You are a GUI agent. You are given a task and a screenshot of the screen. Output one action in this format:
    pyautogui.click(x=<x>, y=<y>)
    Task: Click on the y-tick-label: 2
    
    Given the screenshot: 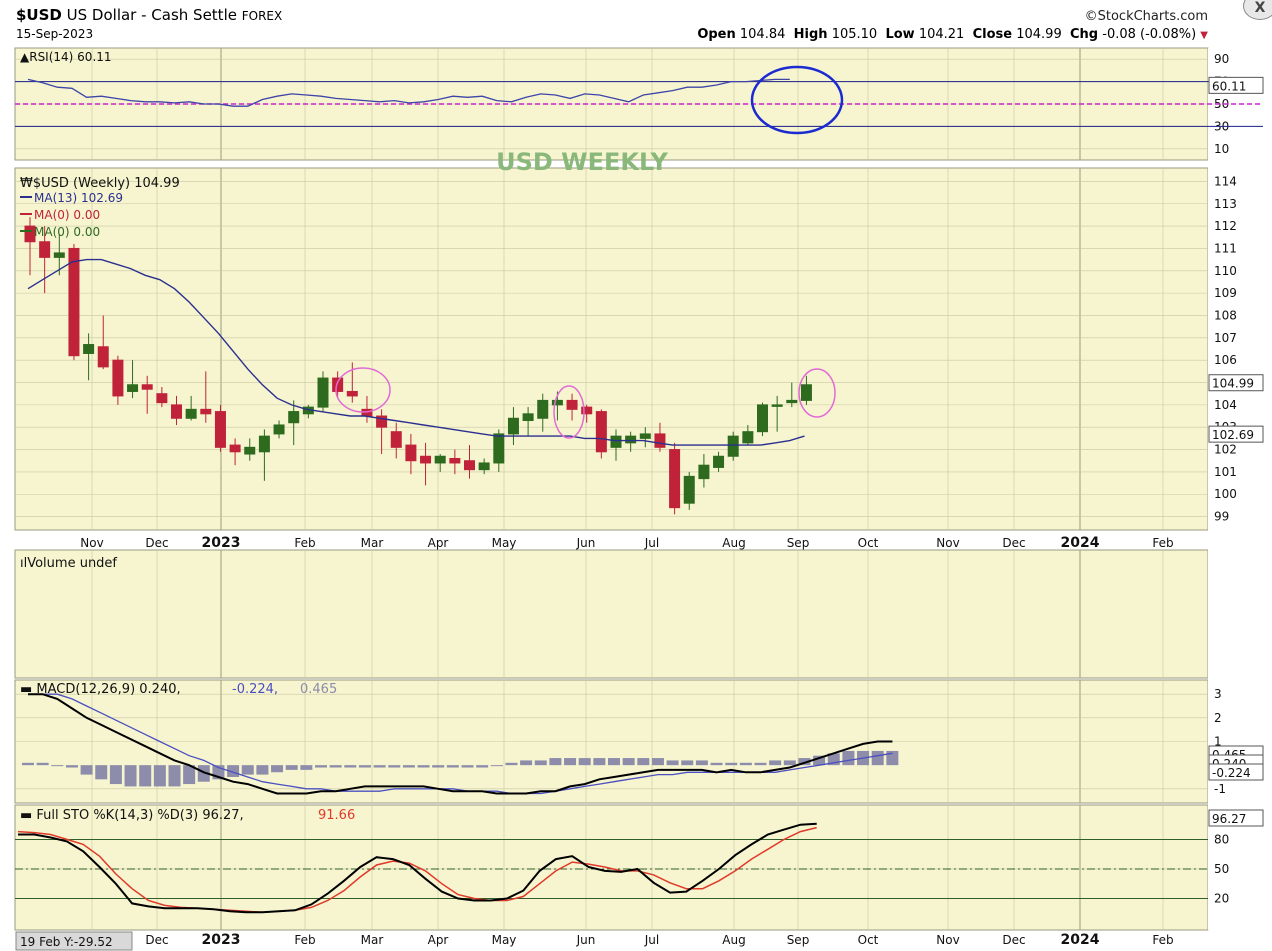 What is the action you would take?
    pyautogui.click(x=1218, y=718)
    